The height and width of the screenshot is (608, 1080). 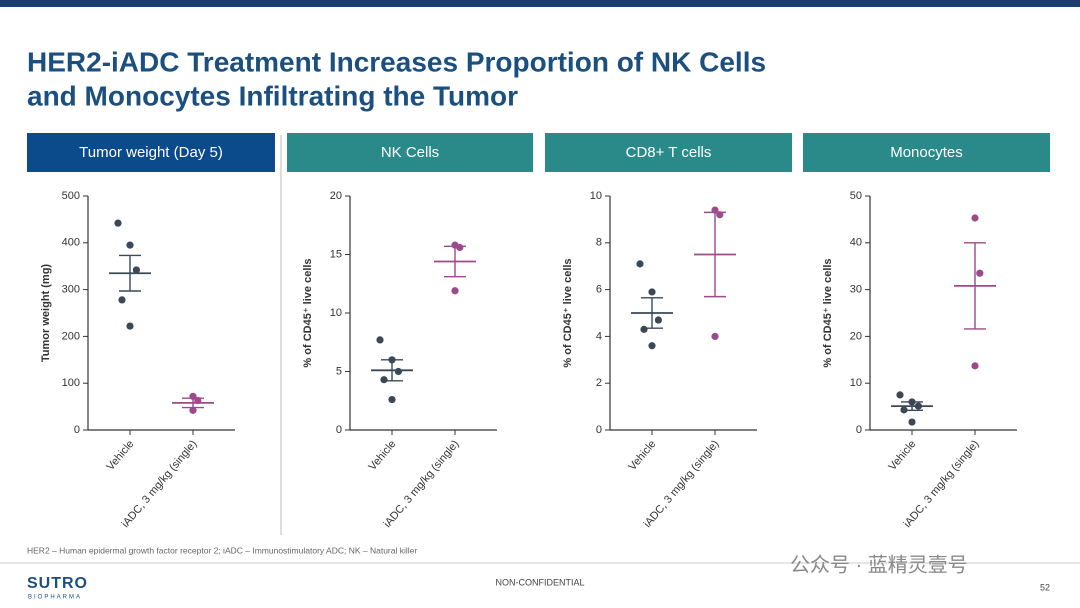 What do you see at coordinates (272, 95) in the screenshot?
I see `title-line: and Monocytes Infiltrating the Tumor` at bounding box center [272, 95].